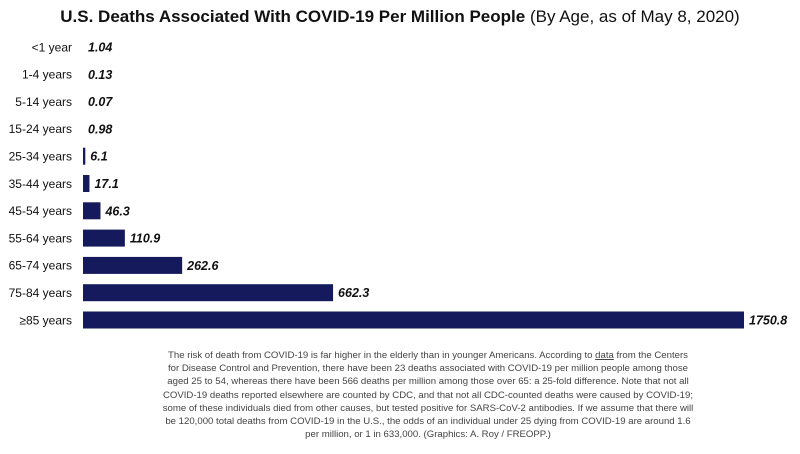 The width and height of the screenshot is (800, 454). What do you see at coordinates (116, 211) in the screenshot?
I see `data-label: 46.3` at bounding box center [116, 211].